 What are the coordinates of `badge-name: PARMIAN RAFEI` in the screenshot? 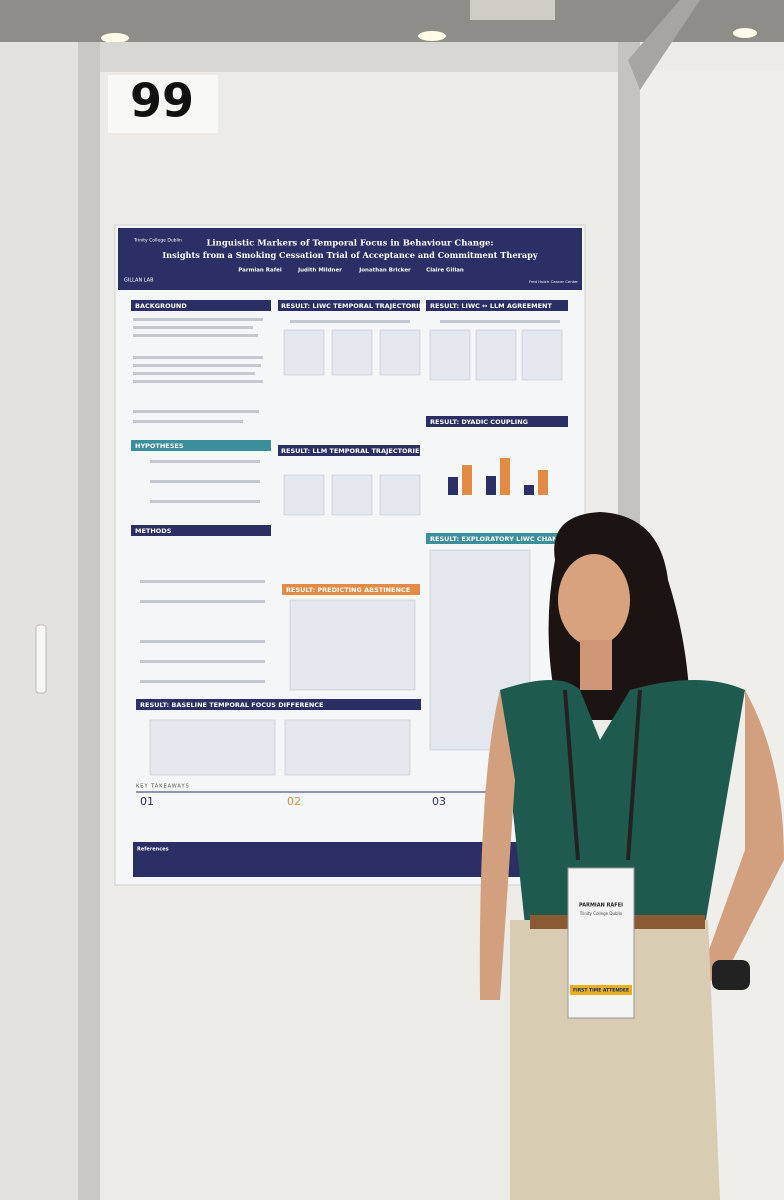 It's located at (601, 906).